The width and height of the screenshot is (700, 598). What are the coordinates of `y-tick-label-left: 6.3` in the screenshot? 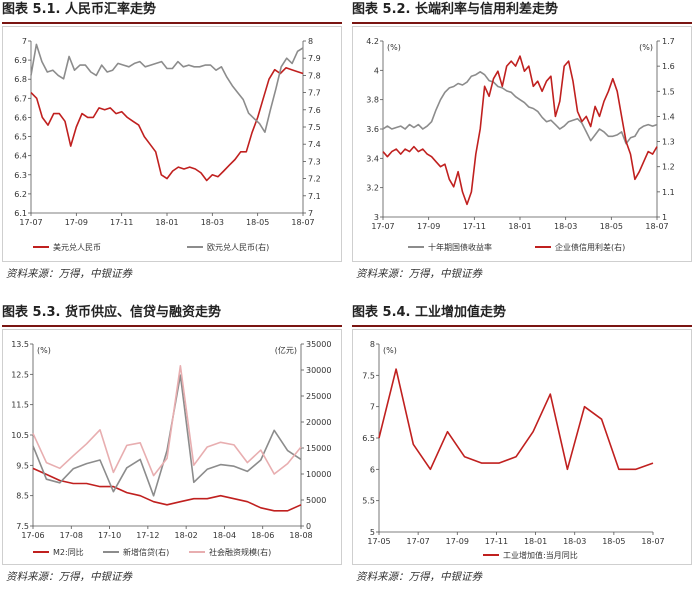 It's located at (20, 175).